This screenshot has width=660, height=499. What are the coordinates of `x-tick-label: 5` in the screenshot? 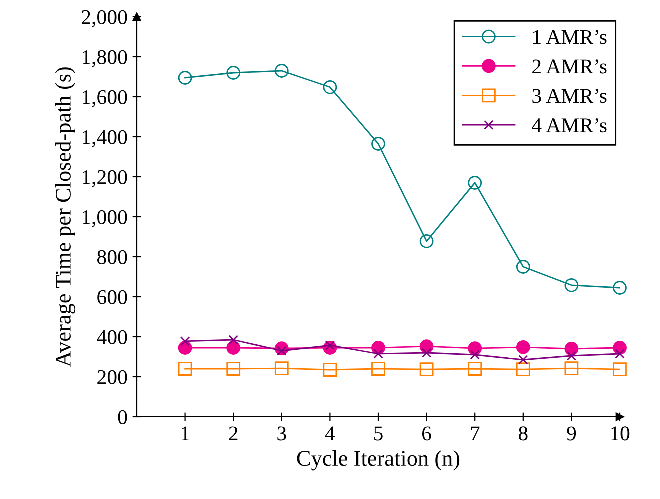 It's located at (378, 433).